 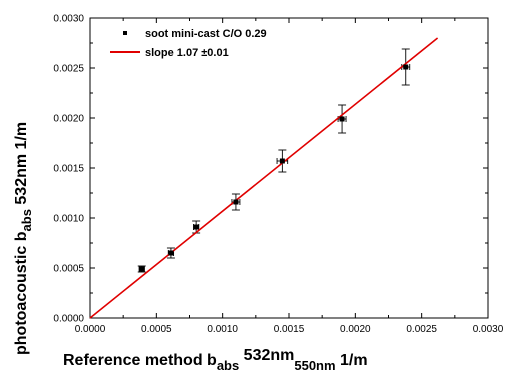 I want to click on legend: soot mini-cast C/O 0.29 slope 1.07 ±0.01, so click(x=188, y=43).